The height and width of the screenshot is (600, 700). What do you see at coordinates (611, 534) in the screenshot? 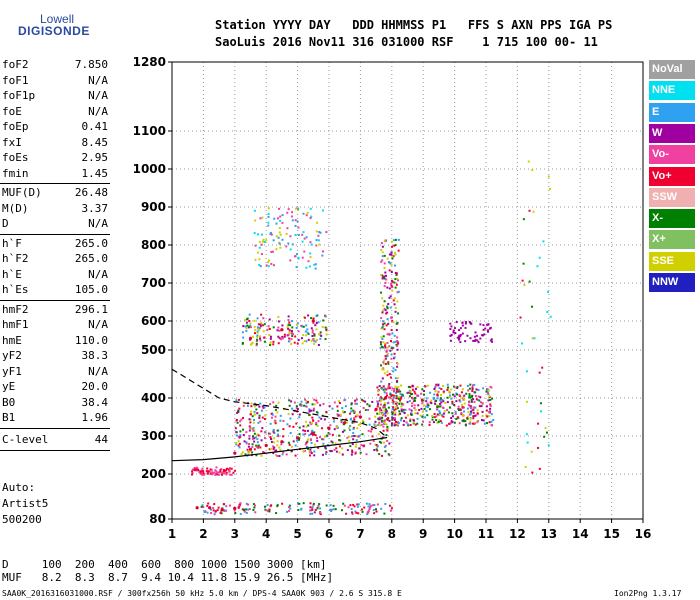
I see `x-tick-label: 15` at bounding box center [611, 534].